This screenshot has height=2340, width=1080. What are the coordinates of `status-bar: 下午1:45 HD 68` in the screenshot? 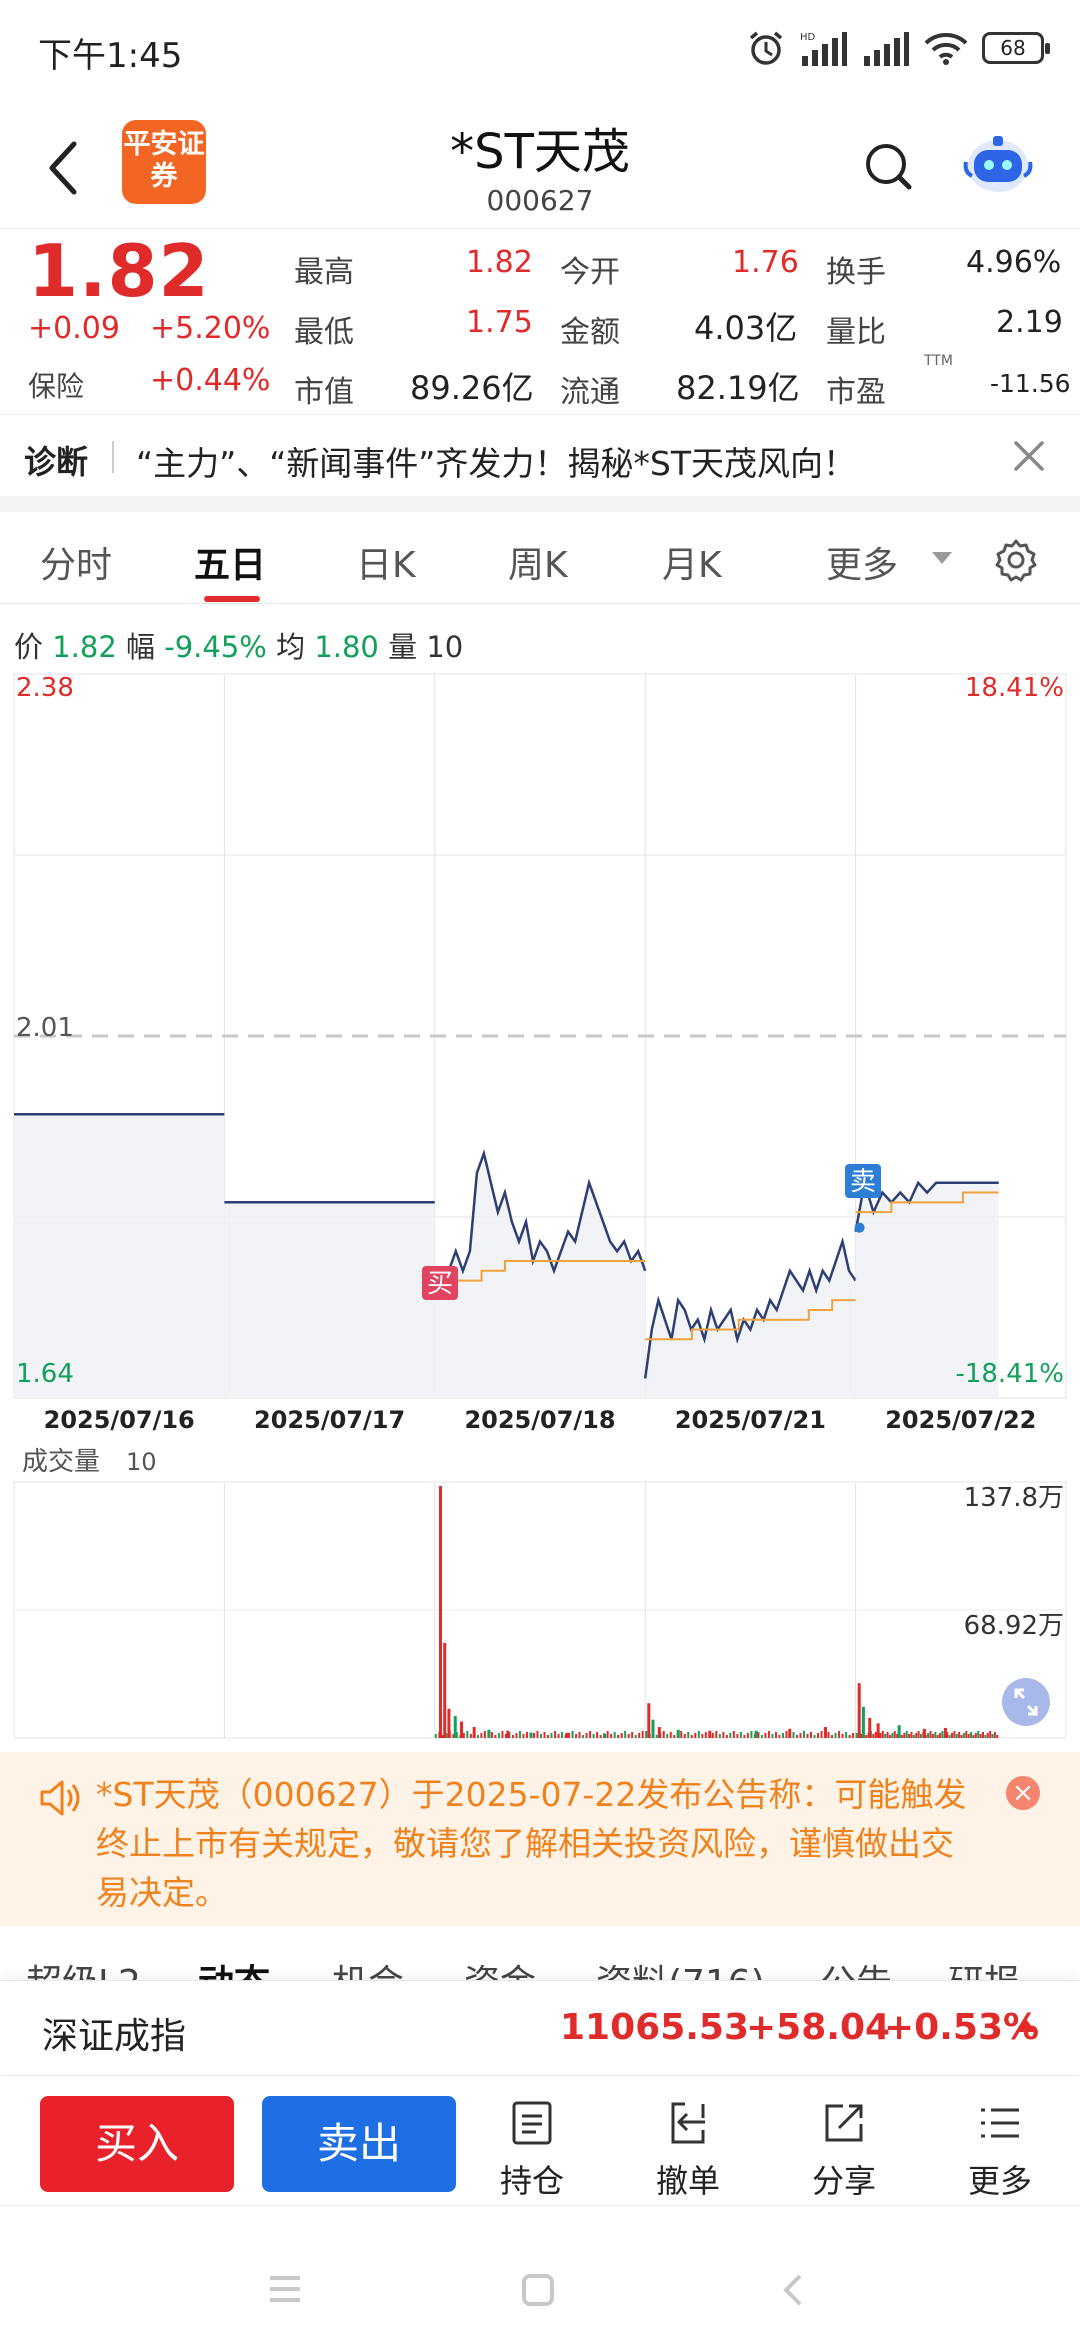 It's located at (540, 50).